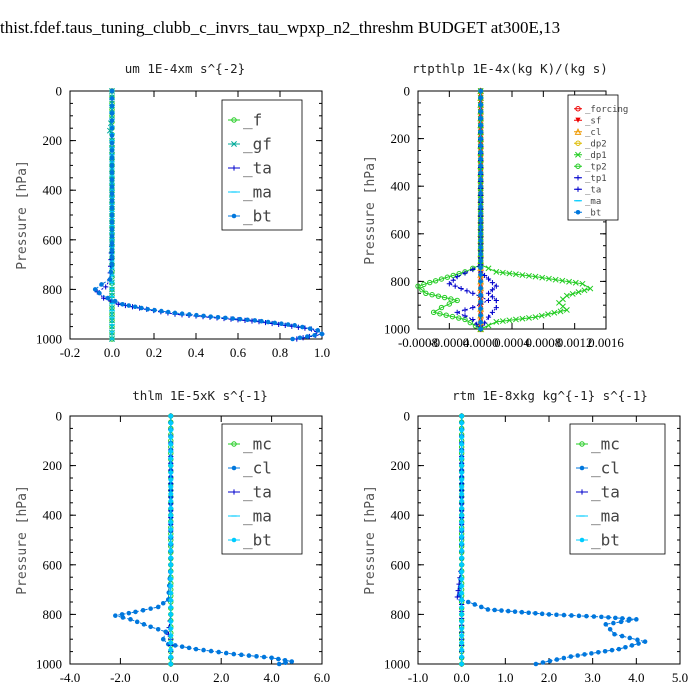  Describe the element at coordinates (407, 91) in the screenshot. I see `y-tick-label: 0` at that location.